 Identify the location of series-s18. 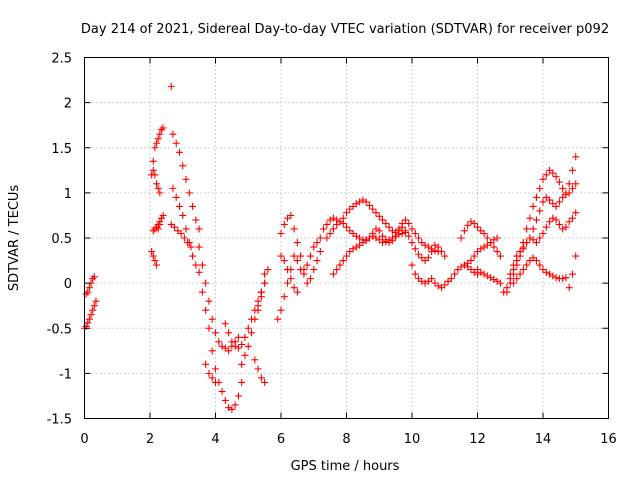
(299, 278).